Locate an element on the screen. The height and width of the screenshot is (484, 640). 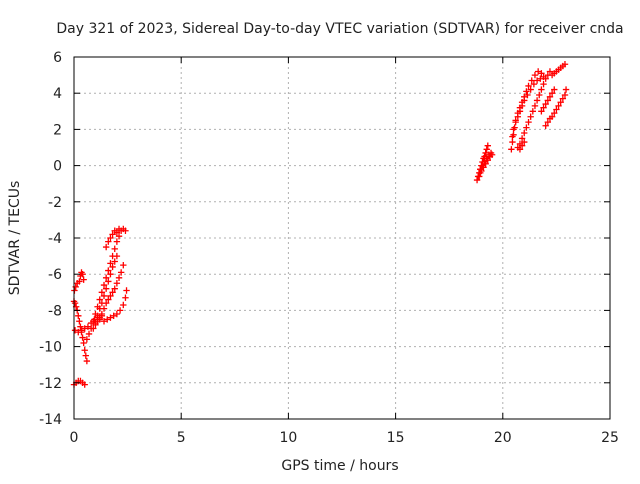
x-tick-label: 15 is located at coordinates (396, 438).